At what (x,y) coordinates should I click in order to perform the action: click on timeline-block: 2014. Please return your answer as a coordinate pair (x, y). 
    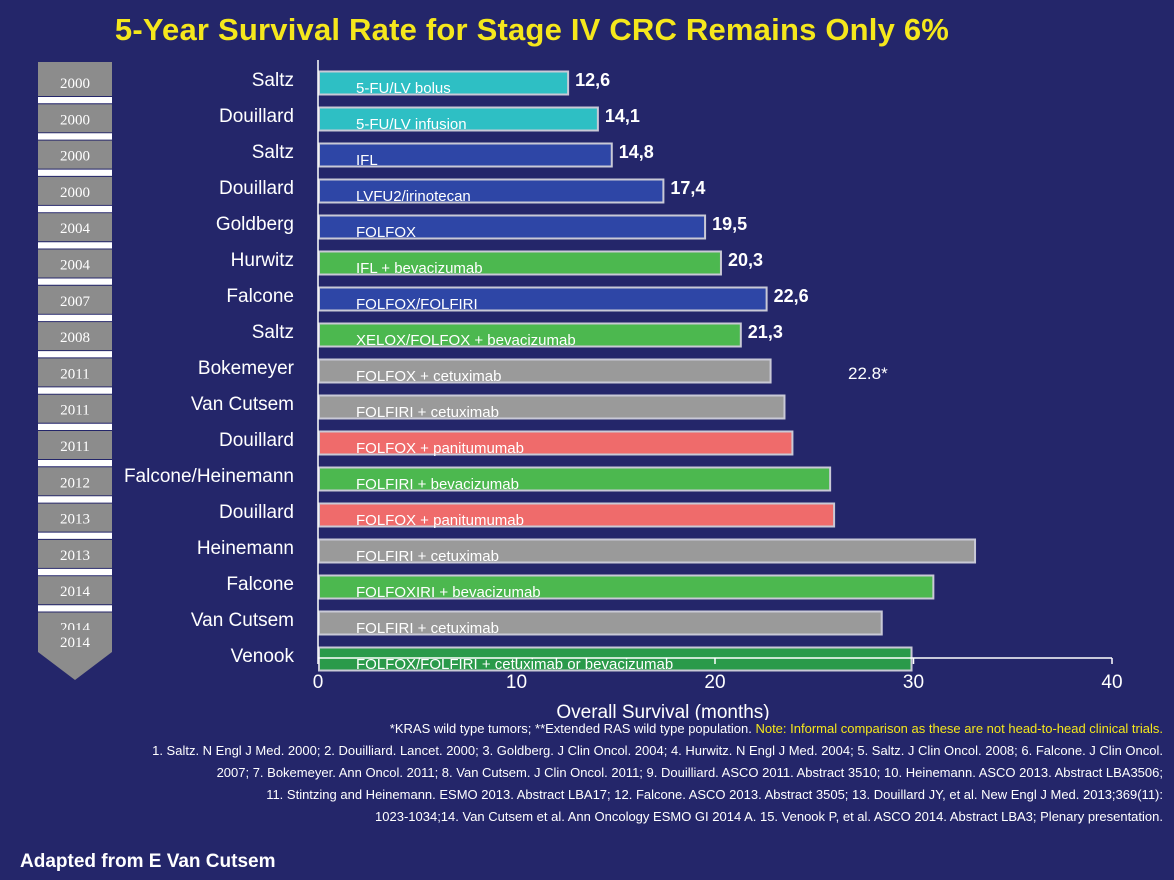
    Looking at the image, I should click on (75, 594).